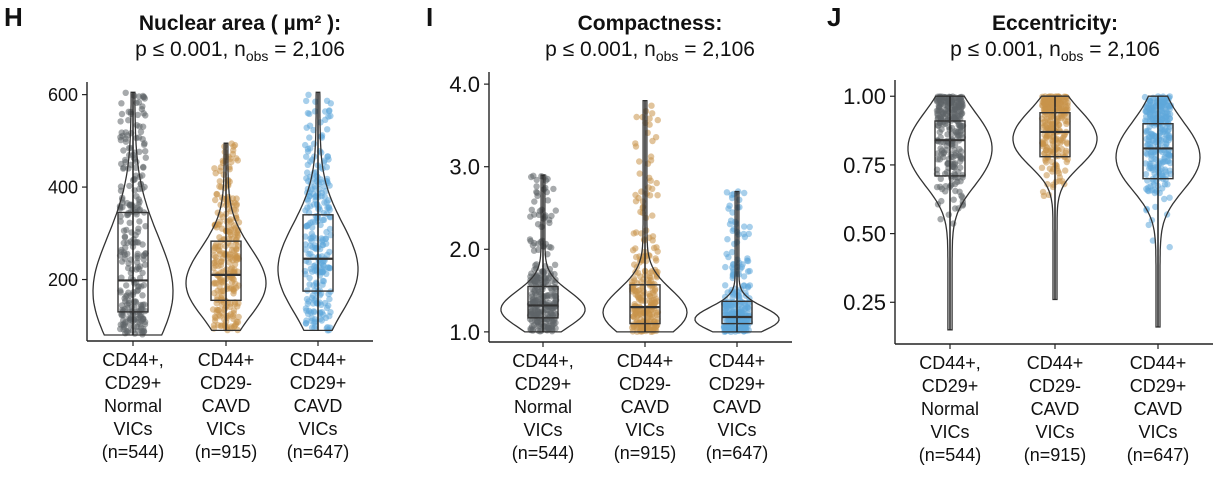  Describe the element at coordinates (13, 17) in the screenshot. I see `panel-label: H` at that location.